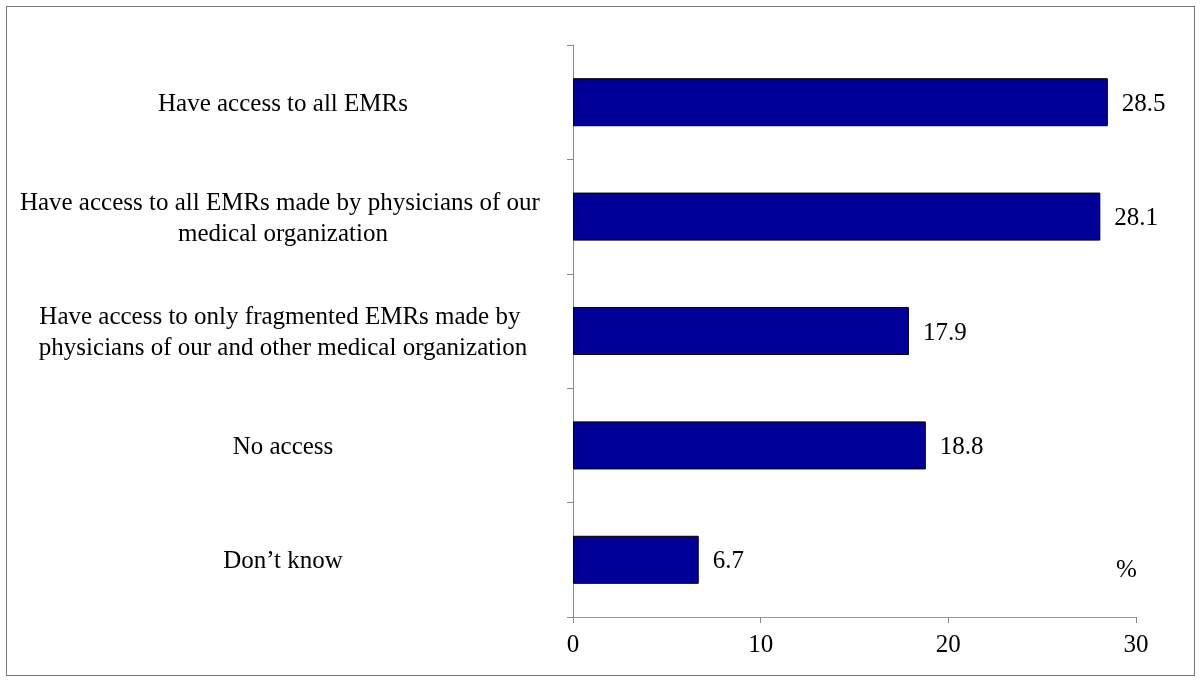  I want to click on data-label: 6.7, so click(728, 560).